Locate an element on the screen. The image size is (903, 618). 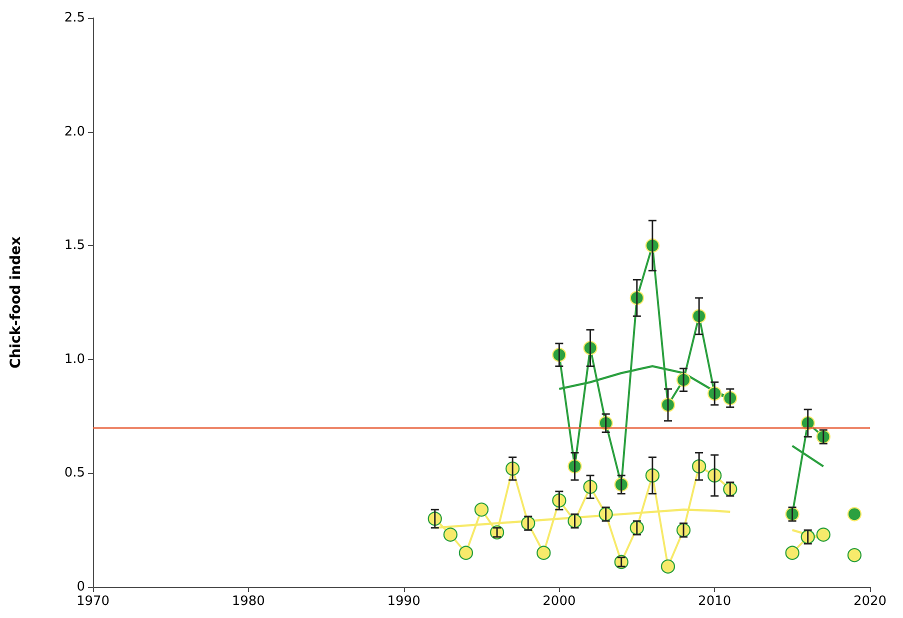
y-tick-label: 0.5 is located at coordinates (74, 473).